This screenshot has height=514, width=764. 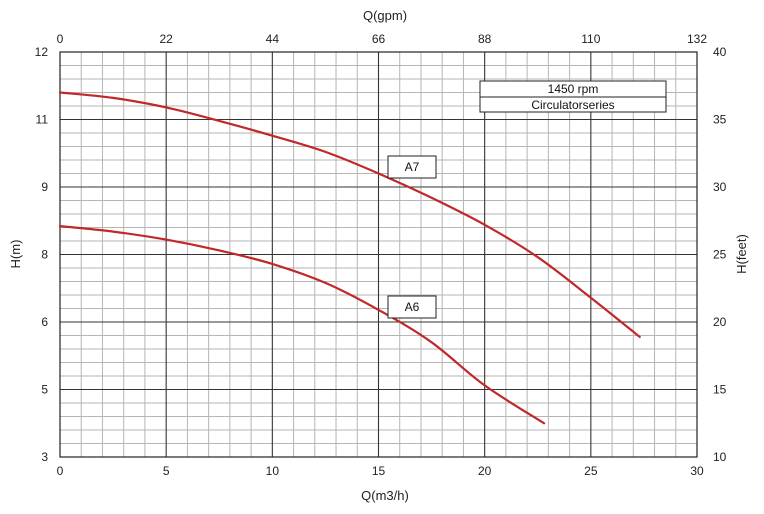 I want to click on bottom-axis-tick-label: 30, so click(x=697, y=471).